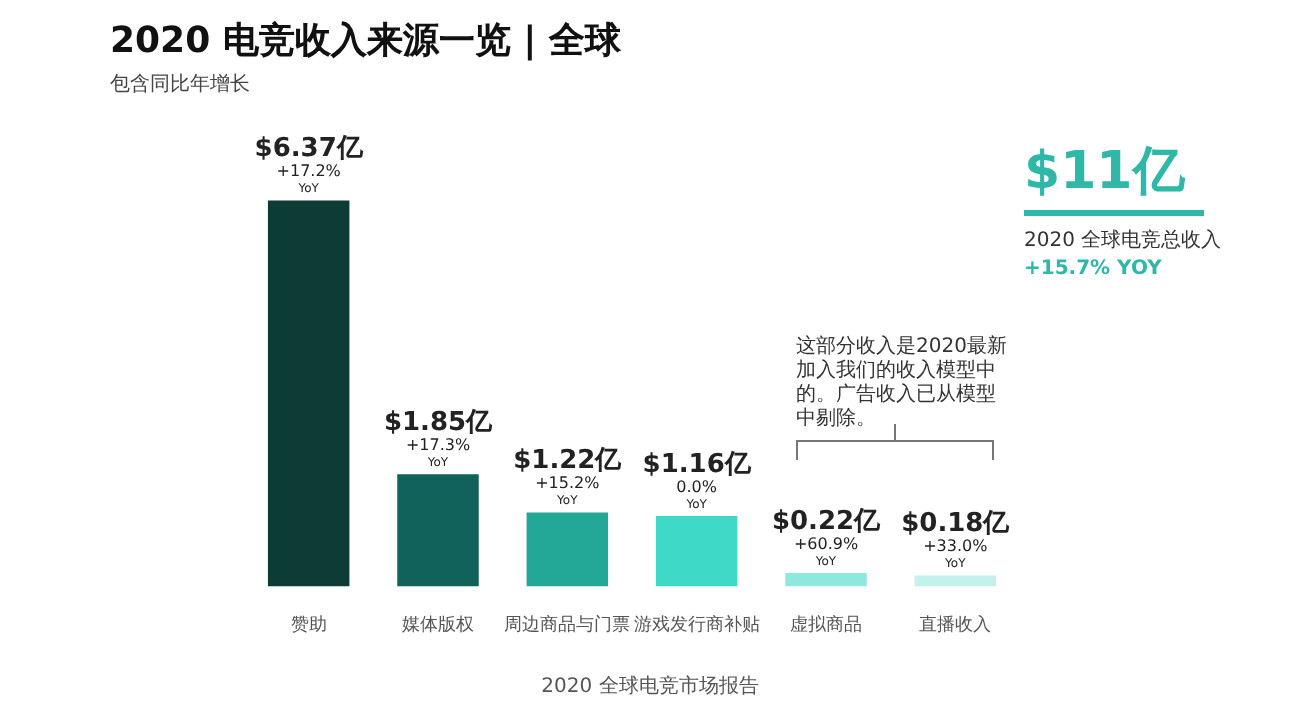  What do you see at coordinates (1114, 176) in the screenshot?
I see `text: $11亿` at bounding box center [1114, 176].